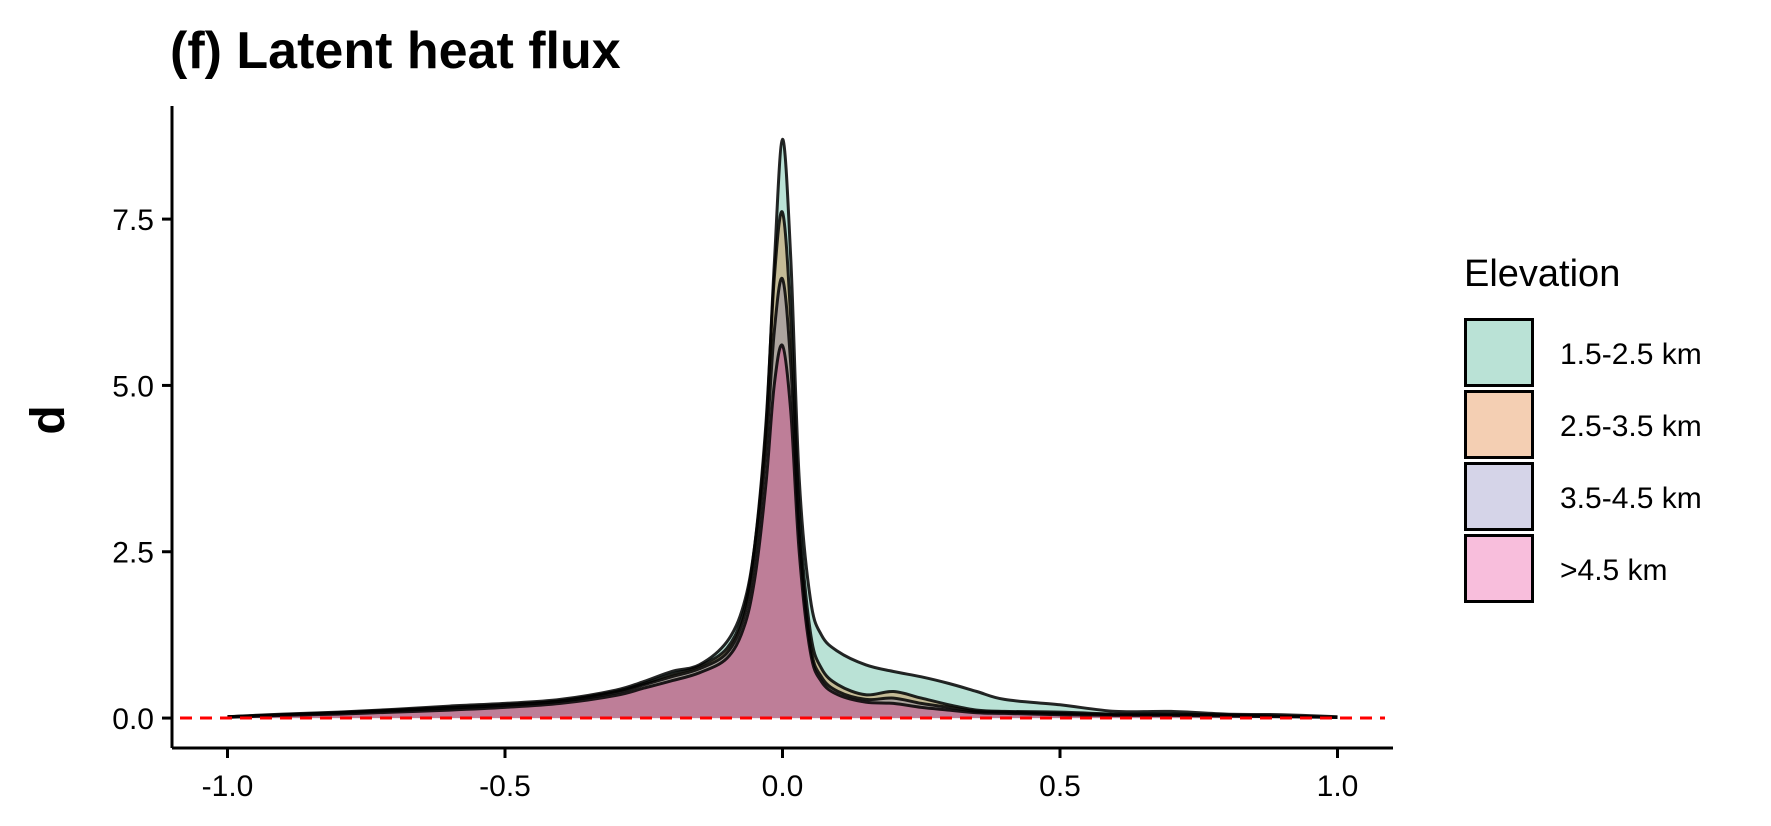 Image resolution: width=1771 pixels, height=826 pixels. I want to click on legend-label-3: 3.5-4.5 km, so click(1631, 498).